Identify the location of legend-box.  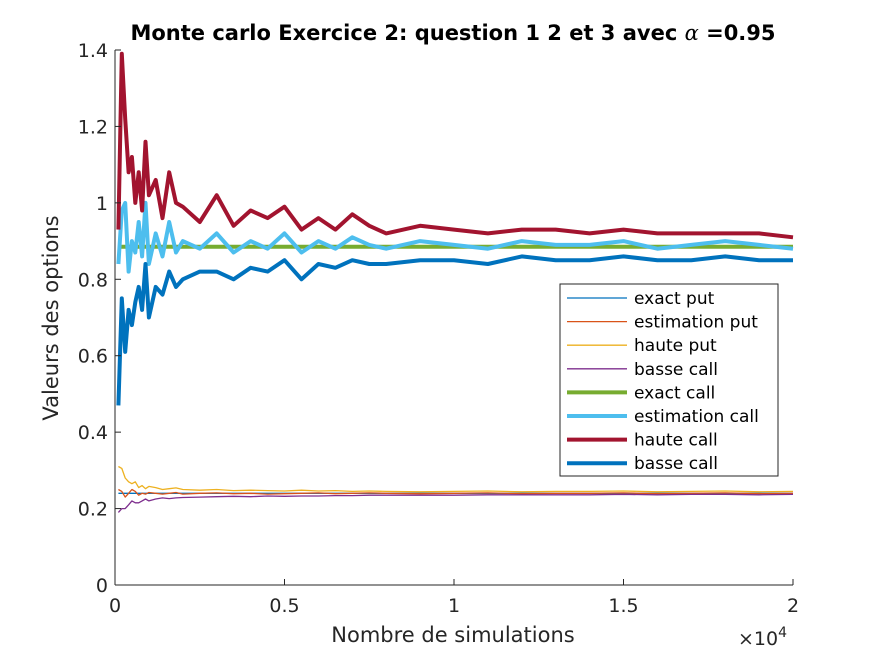
(669, 380).